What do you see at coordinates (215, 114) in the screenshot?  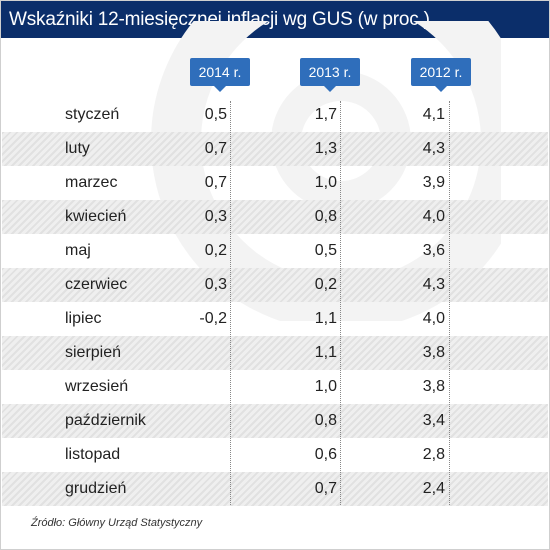 I see `value-cell-2014: 0,5` at bounding box center [215, 114].